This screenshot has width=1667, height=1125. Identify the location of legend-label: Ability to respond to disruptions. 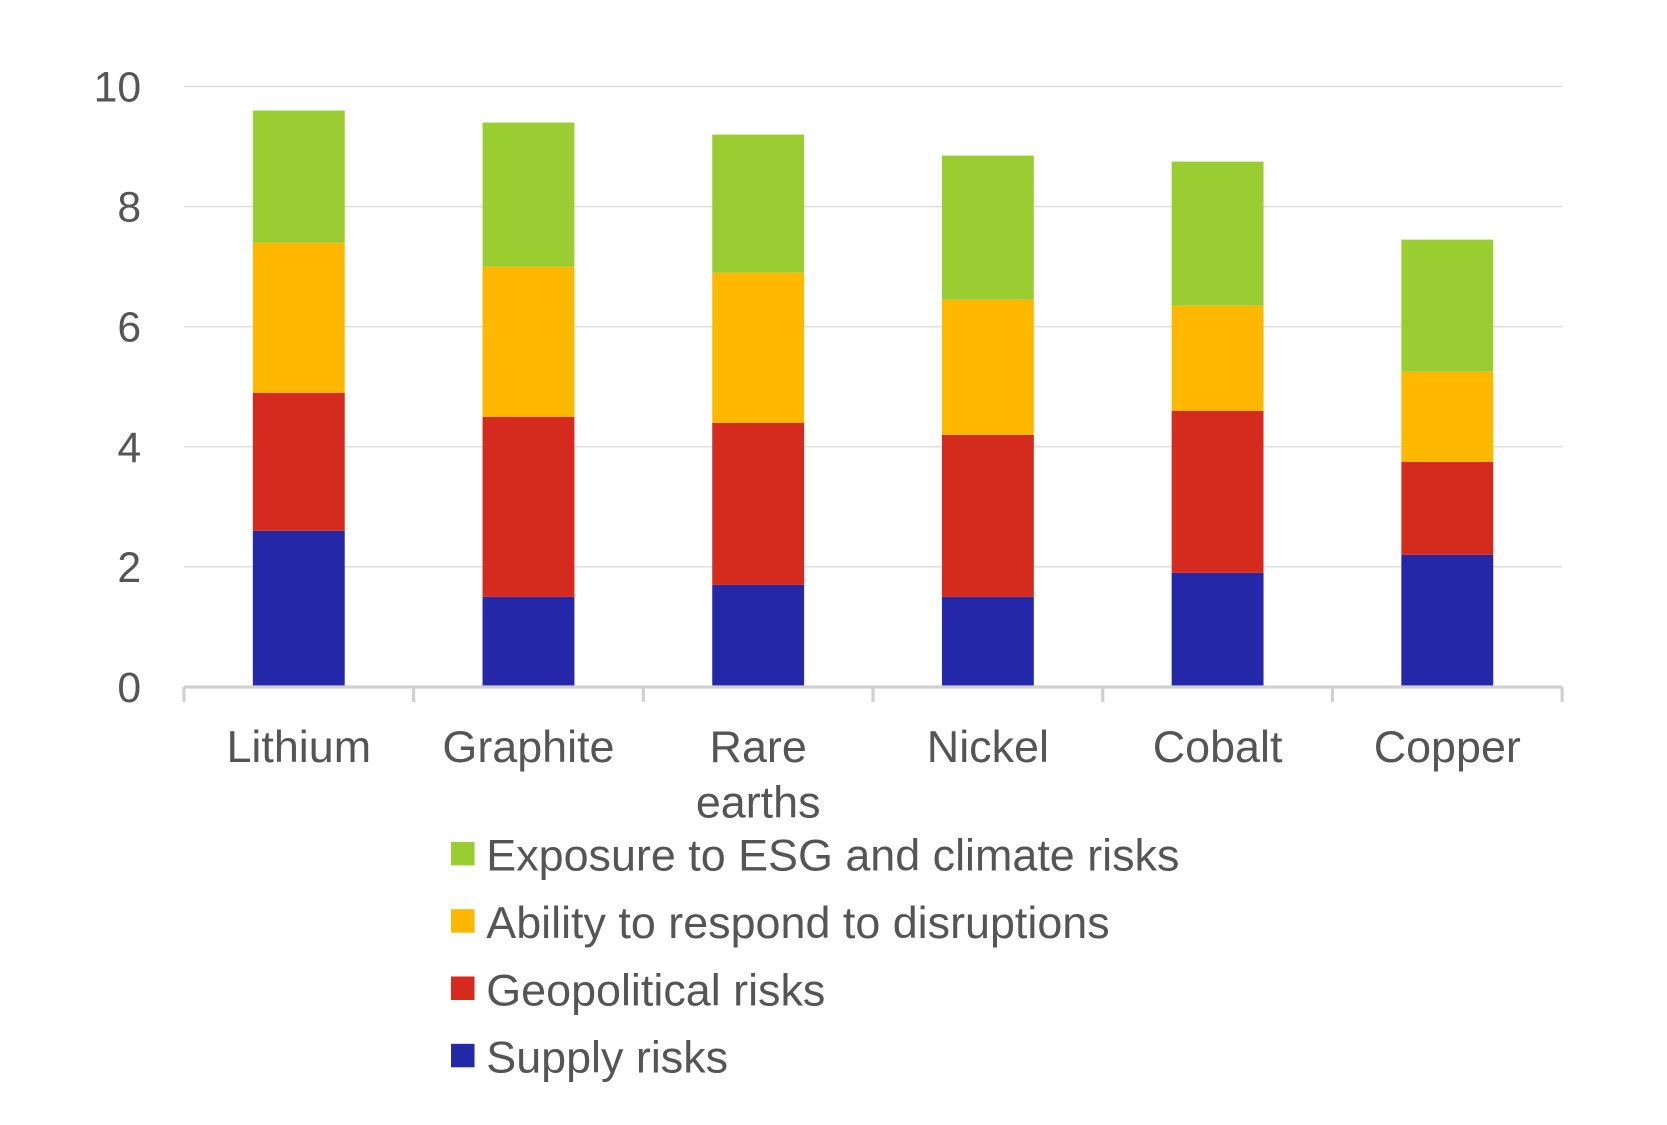
(797, 922).